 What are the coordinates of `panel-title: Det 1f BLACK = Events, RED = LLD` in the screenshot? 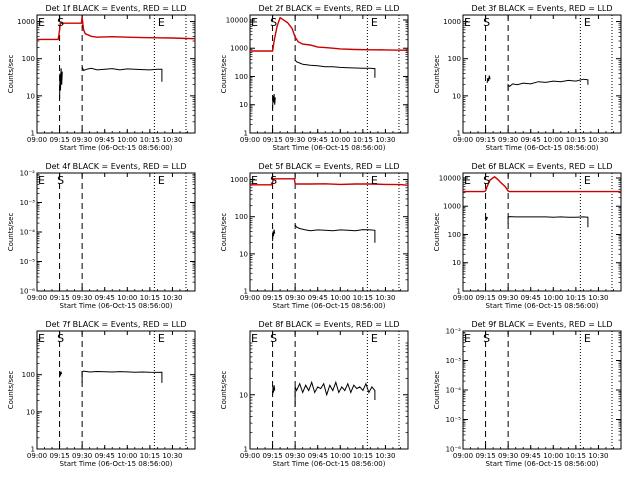 It's located at (115, 8).